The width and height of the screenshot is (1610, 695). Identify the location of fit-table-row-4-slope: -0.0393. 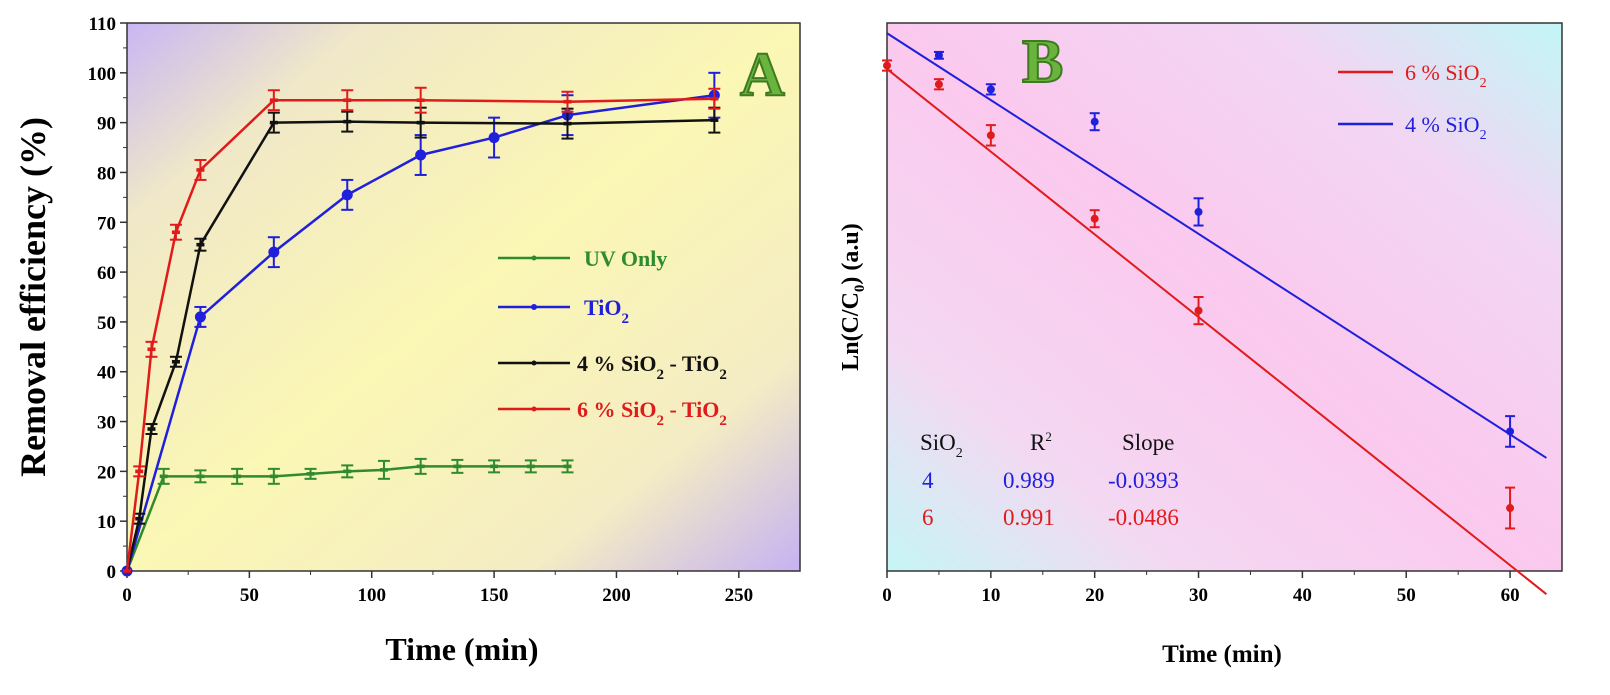
(1143, 480).